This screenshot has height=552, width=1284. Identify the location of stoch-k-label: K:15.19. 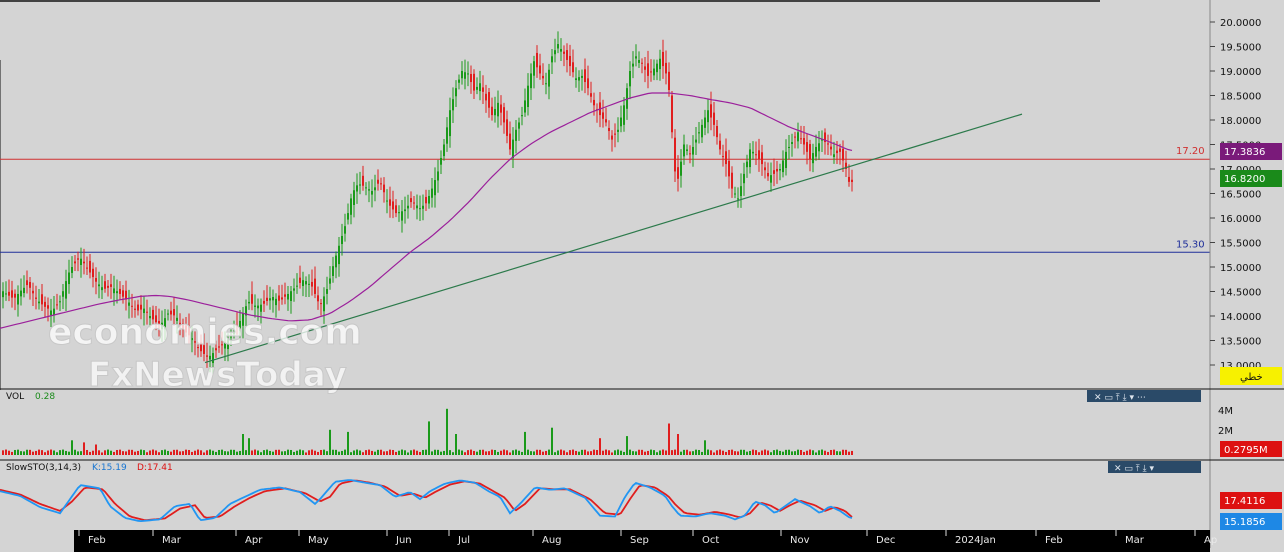
(109, 468).